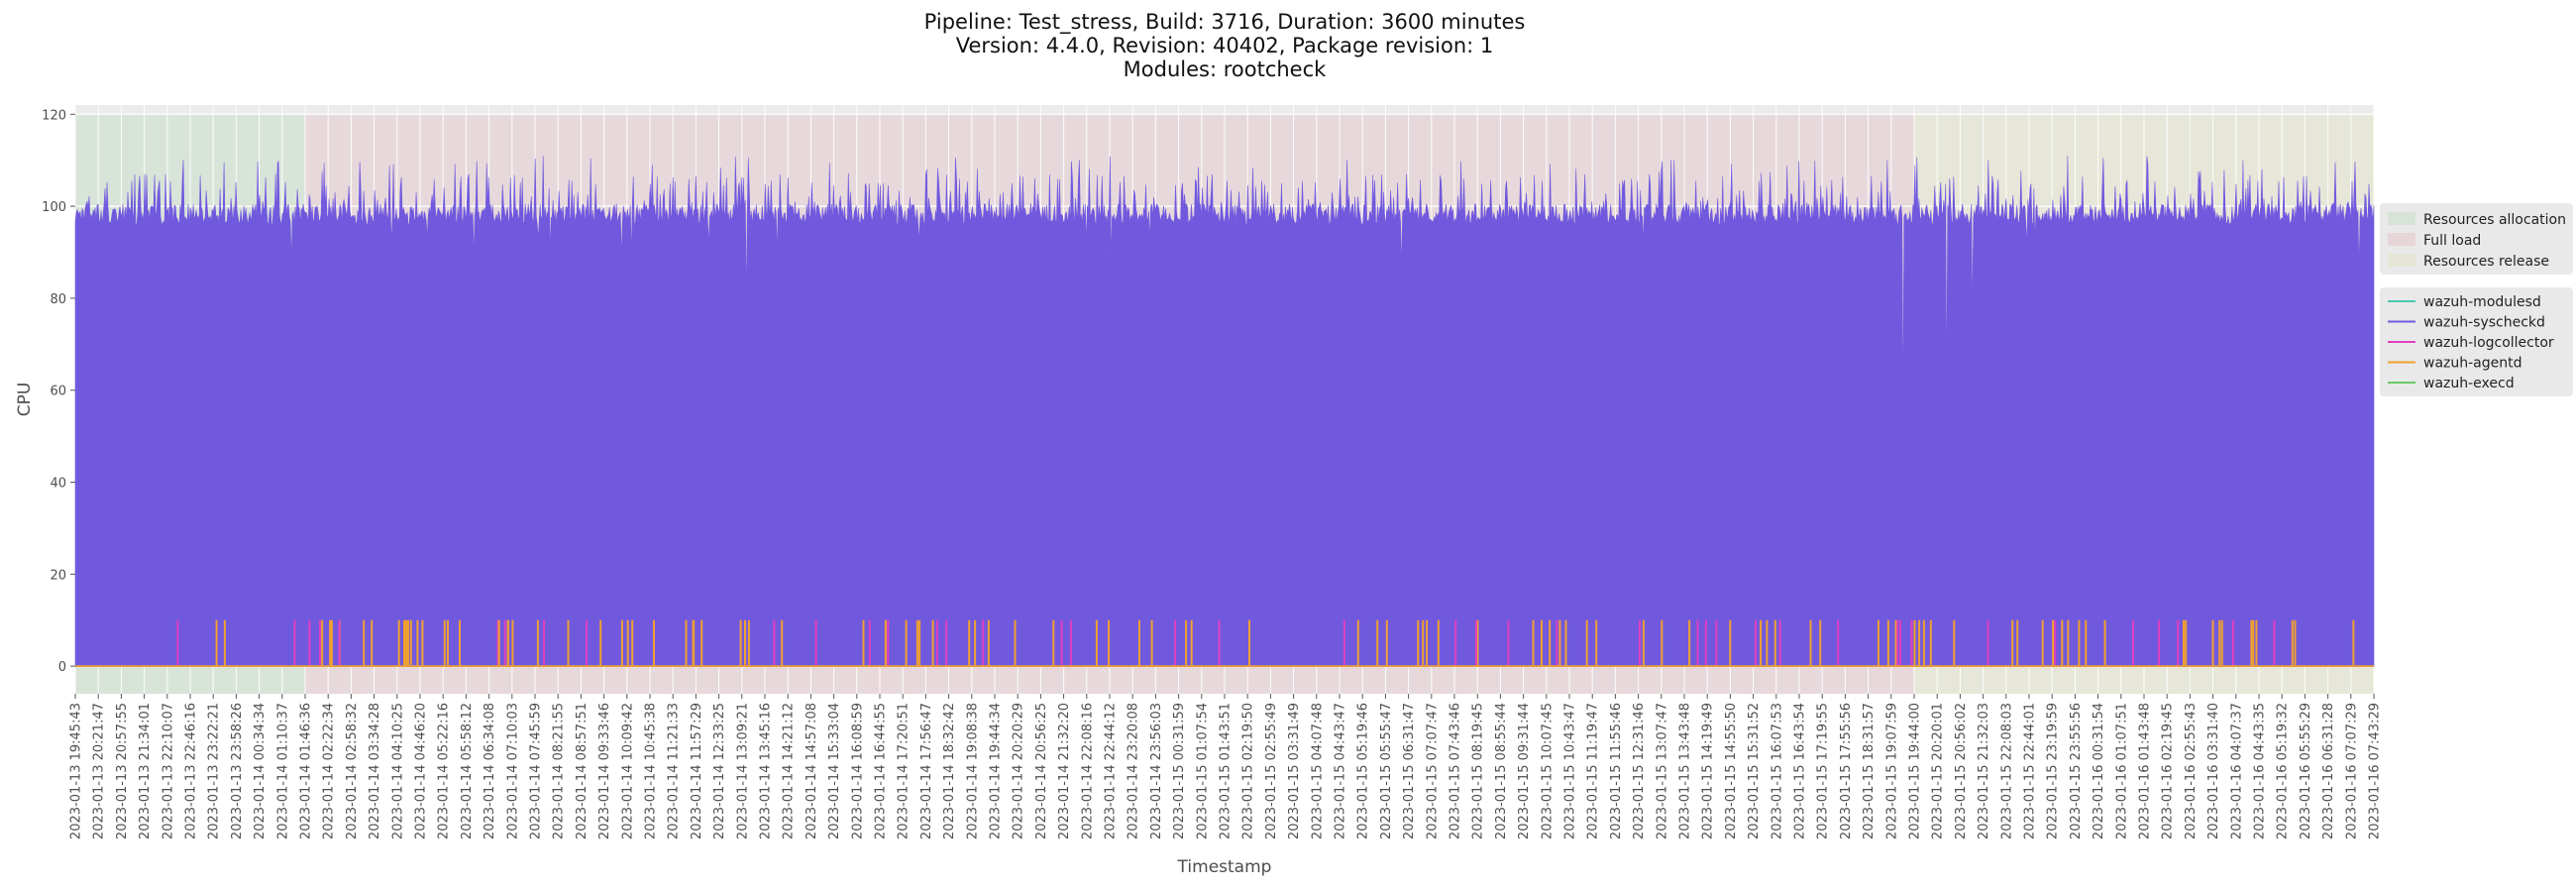  Describe the element at coordinates (330, 771) in the screenshot. I see `x-tick-label-11: 2023-01-14 02:22:34` at that location.